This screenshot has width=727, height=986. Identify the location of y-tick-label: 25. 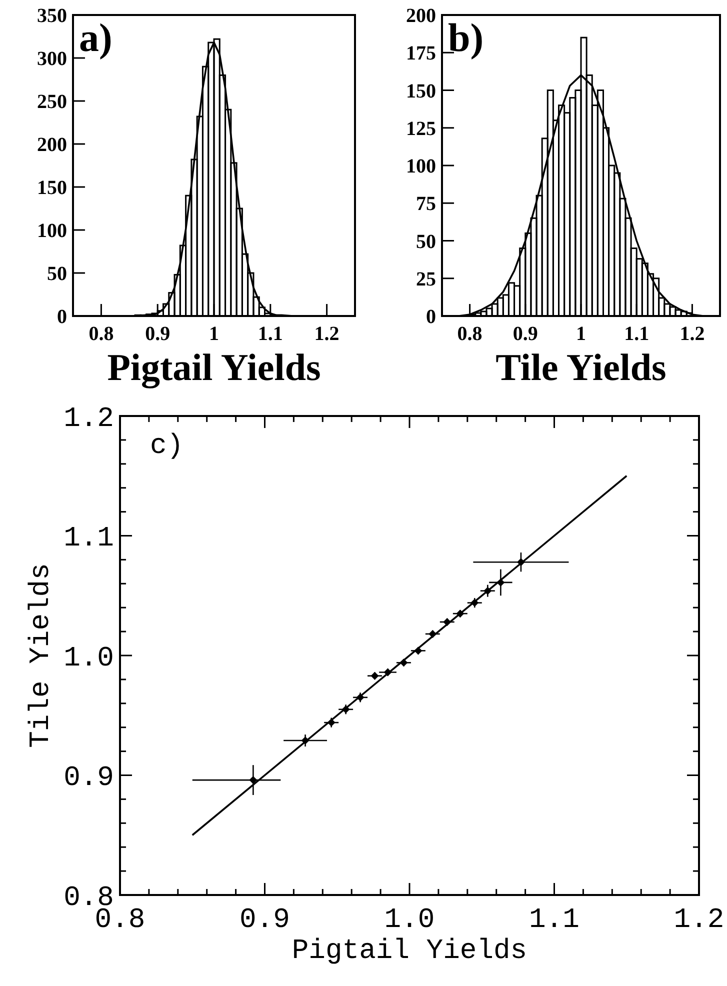
(426, 279).